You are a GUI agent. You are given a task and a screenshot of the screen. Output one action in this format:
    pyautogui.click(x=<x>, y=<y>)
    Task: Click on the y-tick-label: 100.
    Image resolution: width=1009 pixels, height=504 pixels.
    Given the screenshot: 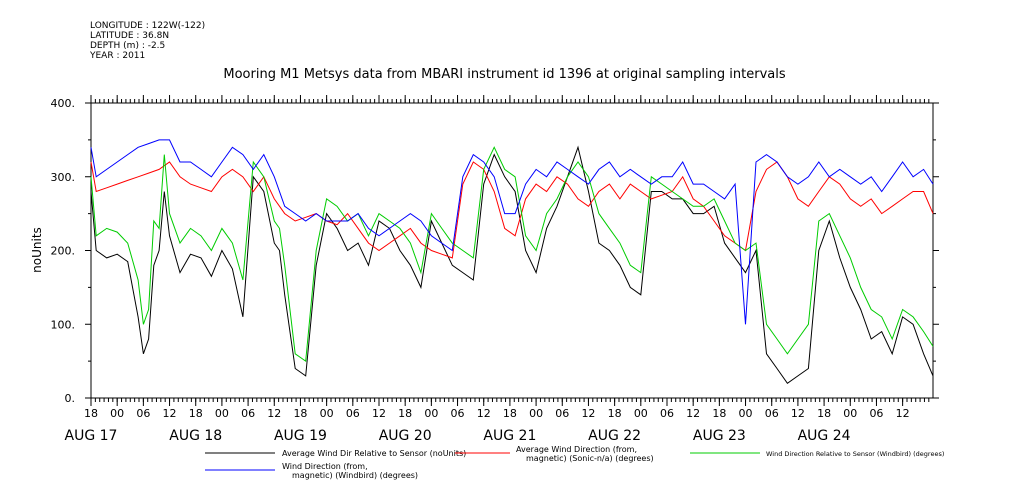 What is the action you would take?
    pyautogui.click(x=63, y=324)
    